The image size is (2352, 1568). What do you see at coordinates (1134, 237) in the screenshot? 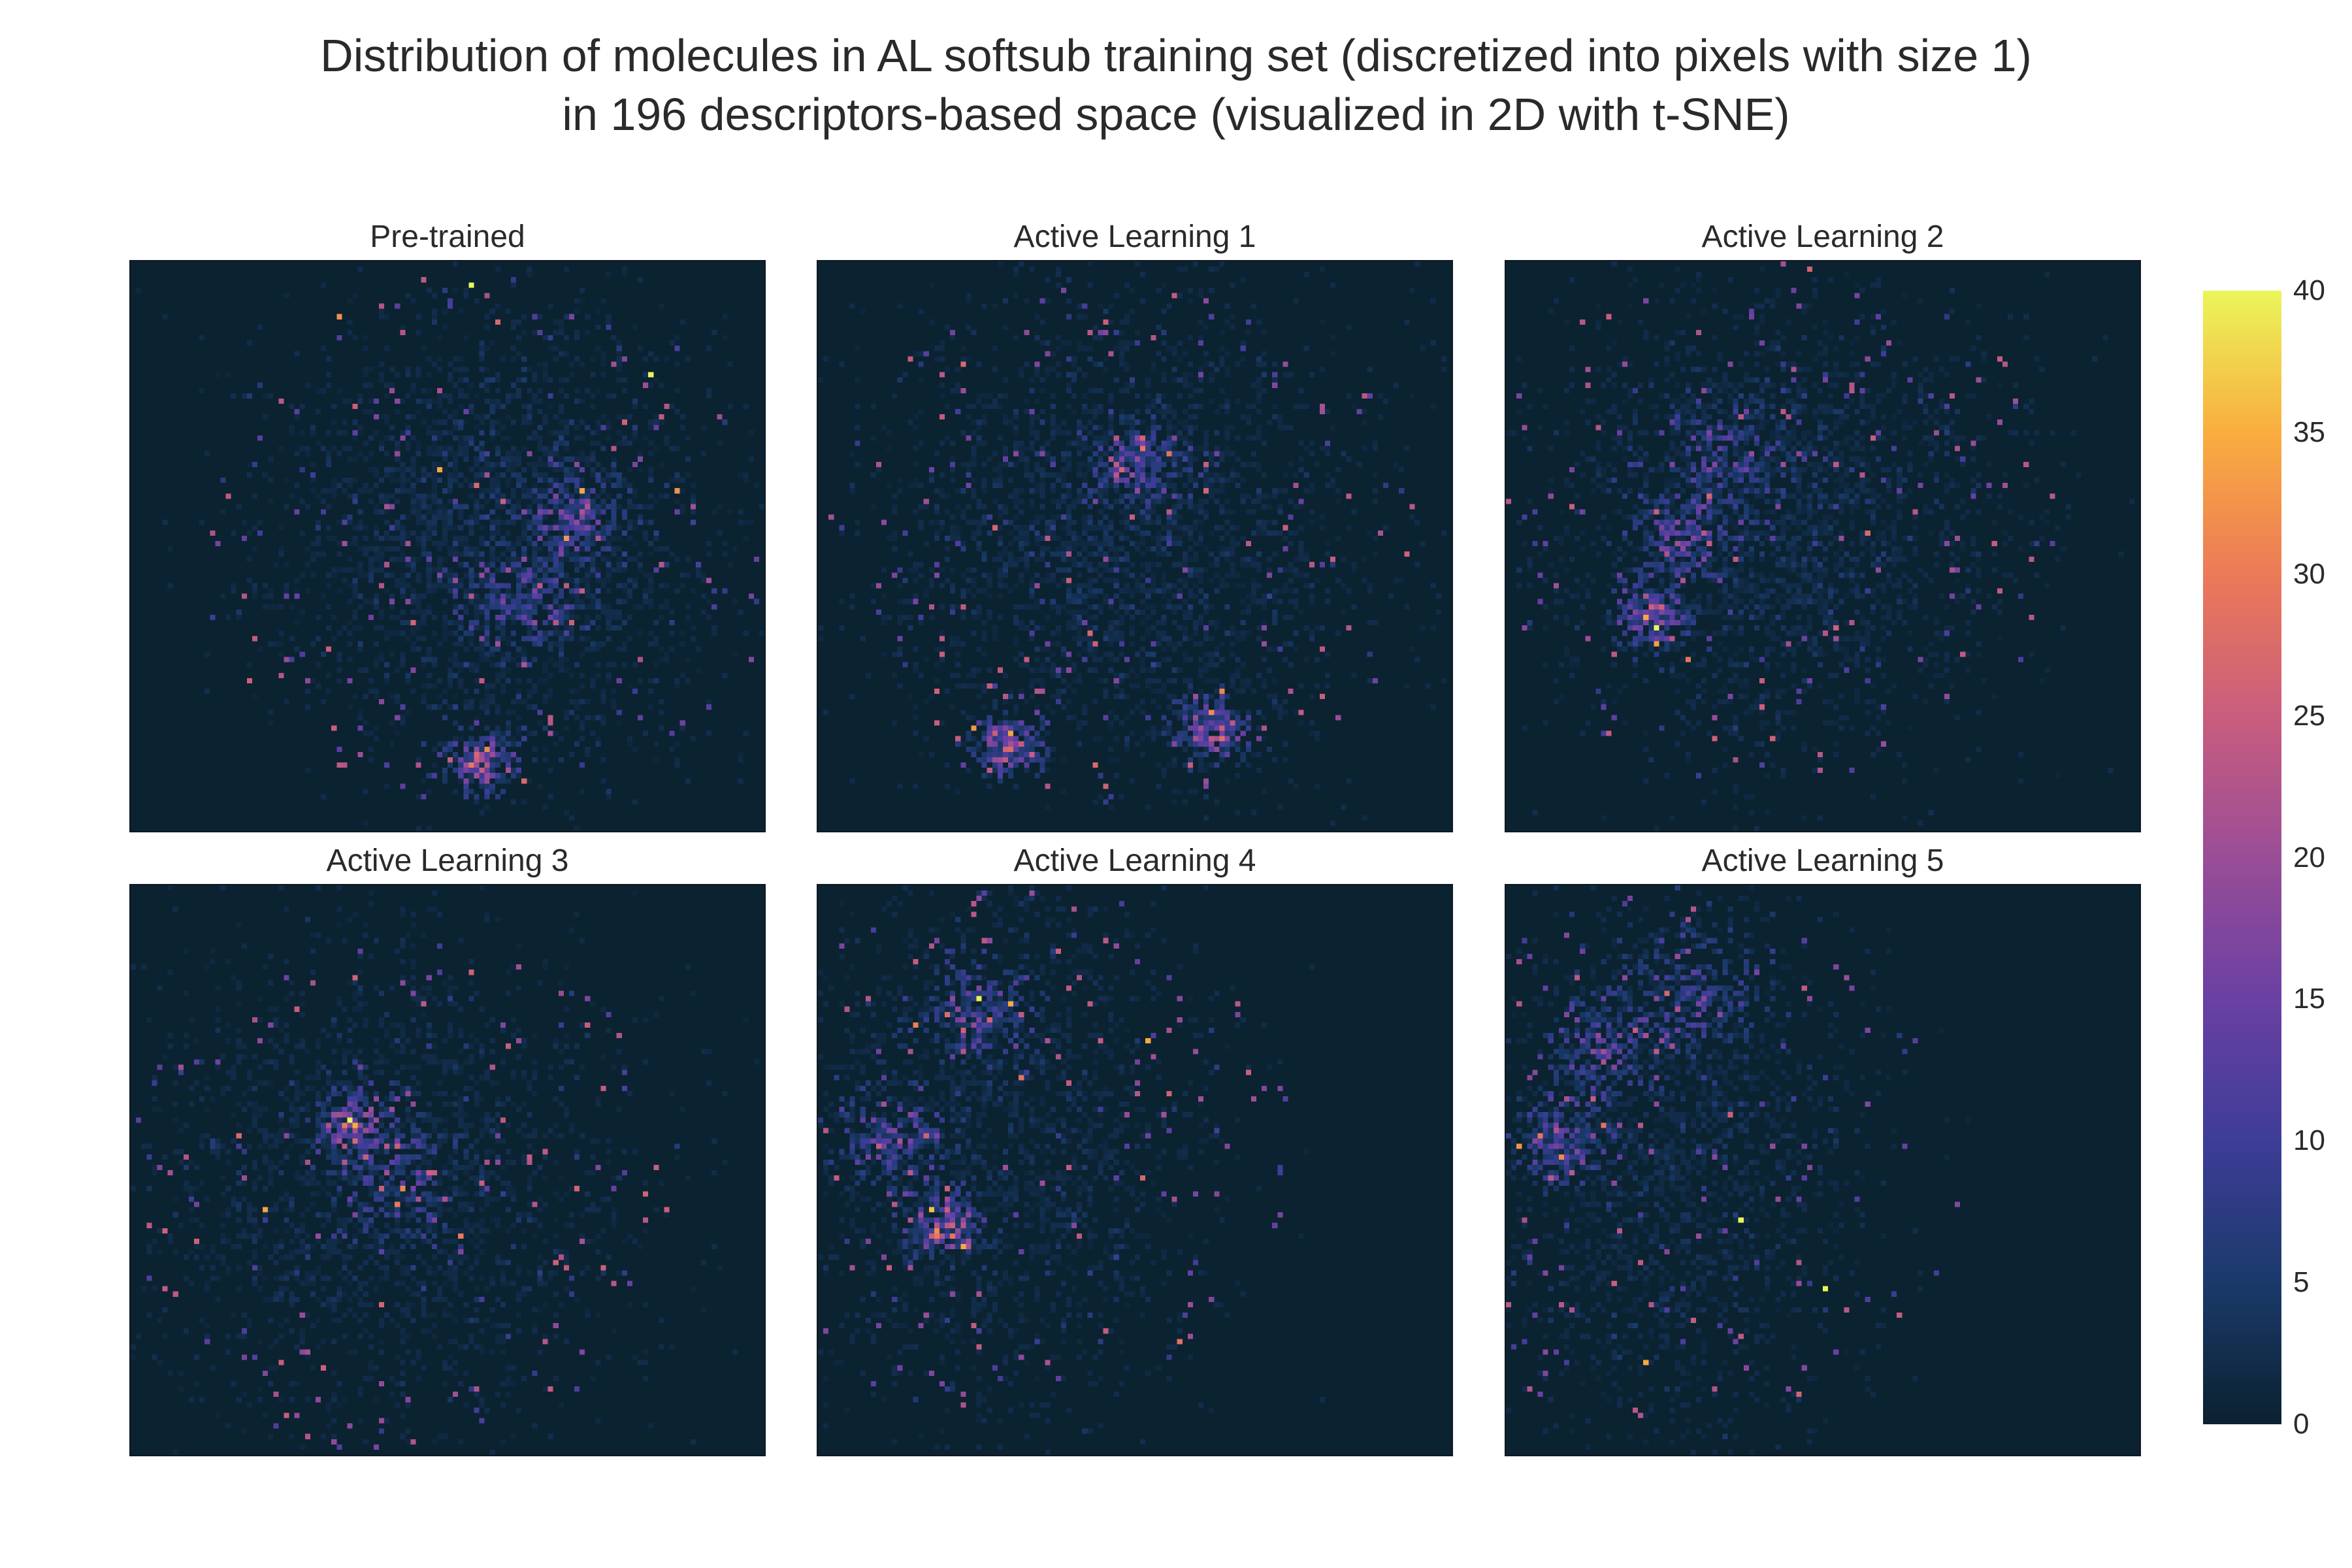
I see `panel-title-active-learning-1: Active Learning 1` at bounding box center [1134, 237].